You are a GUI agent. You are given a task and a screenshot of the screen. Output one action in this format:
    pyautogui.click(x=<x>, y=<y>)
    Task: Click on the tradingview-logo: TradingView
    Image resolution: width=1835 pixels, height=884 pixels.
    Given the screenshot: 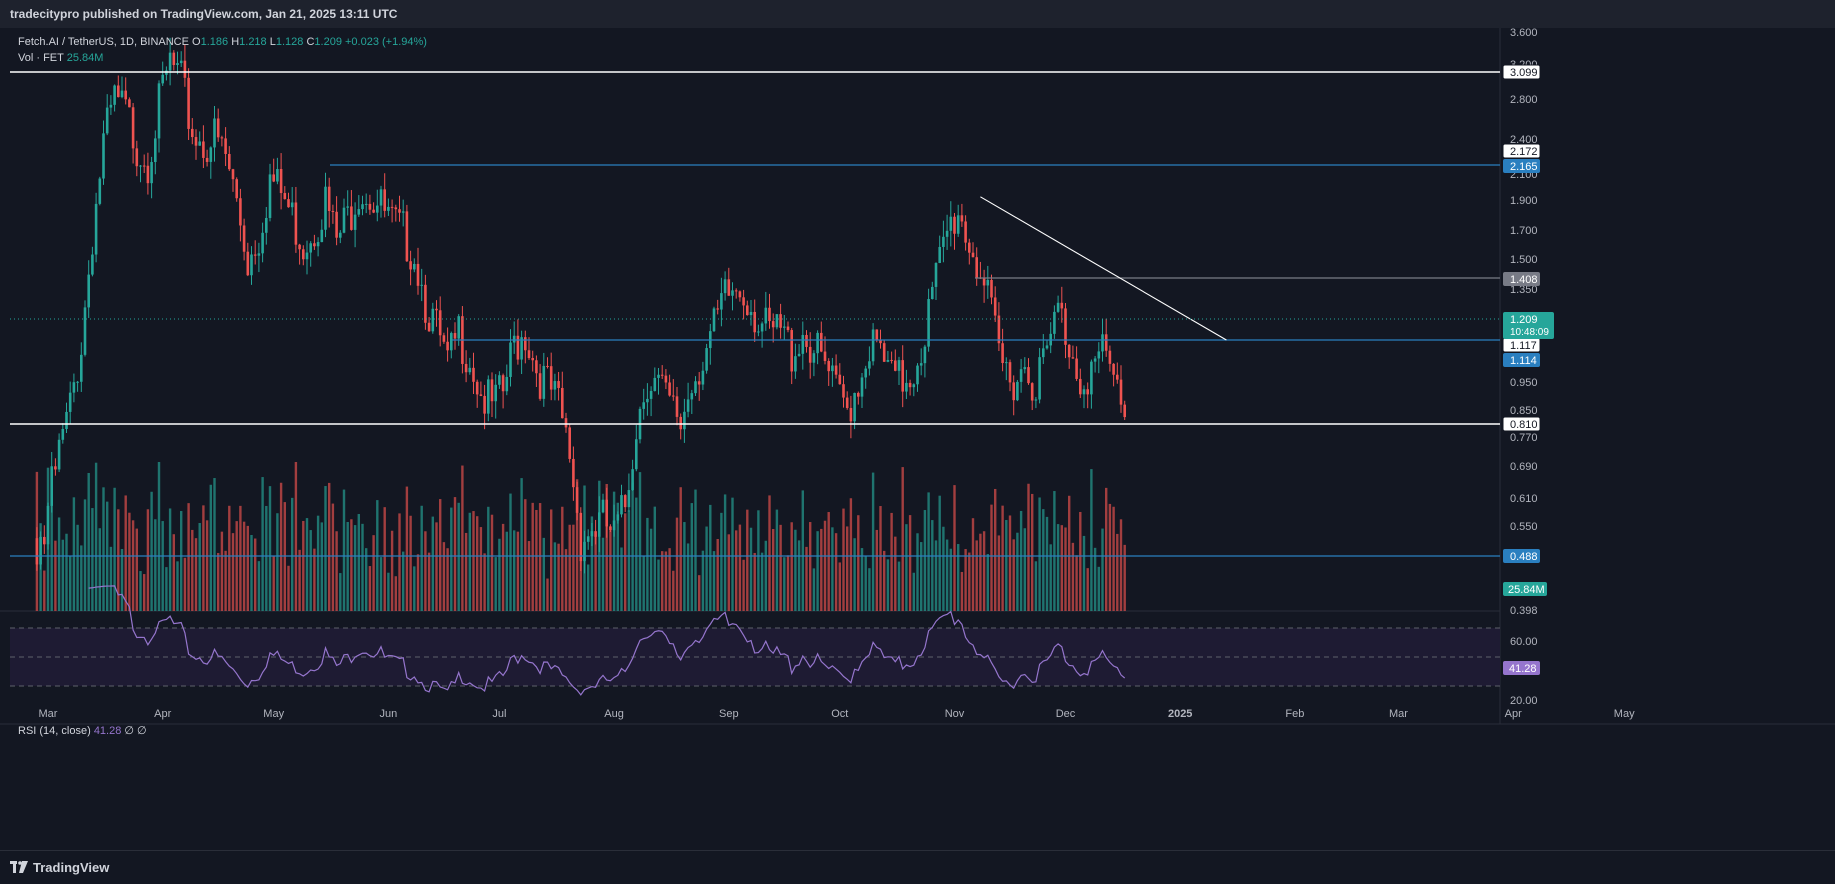 What is the action you would take?
    pyautogui.click(x=59, y=867)
    